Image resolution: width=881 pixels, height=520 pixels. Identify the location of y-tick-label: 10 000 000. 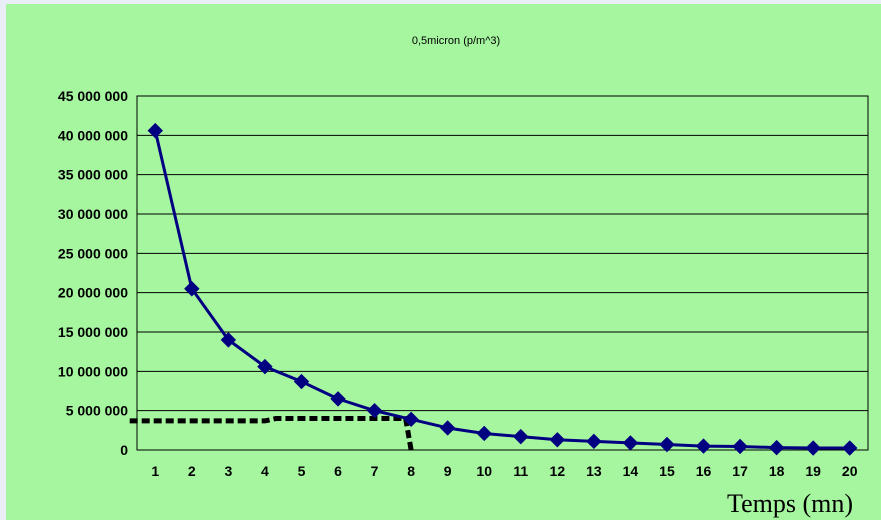
(93, 371).